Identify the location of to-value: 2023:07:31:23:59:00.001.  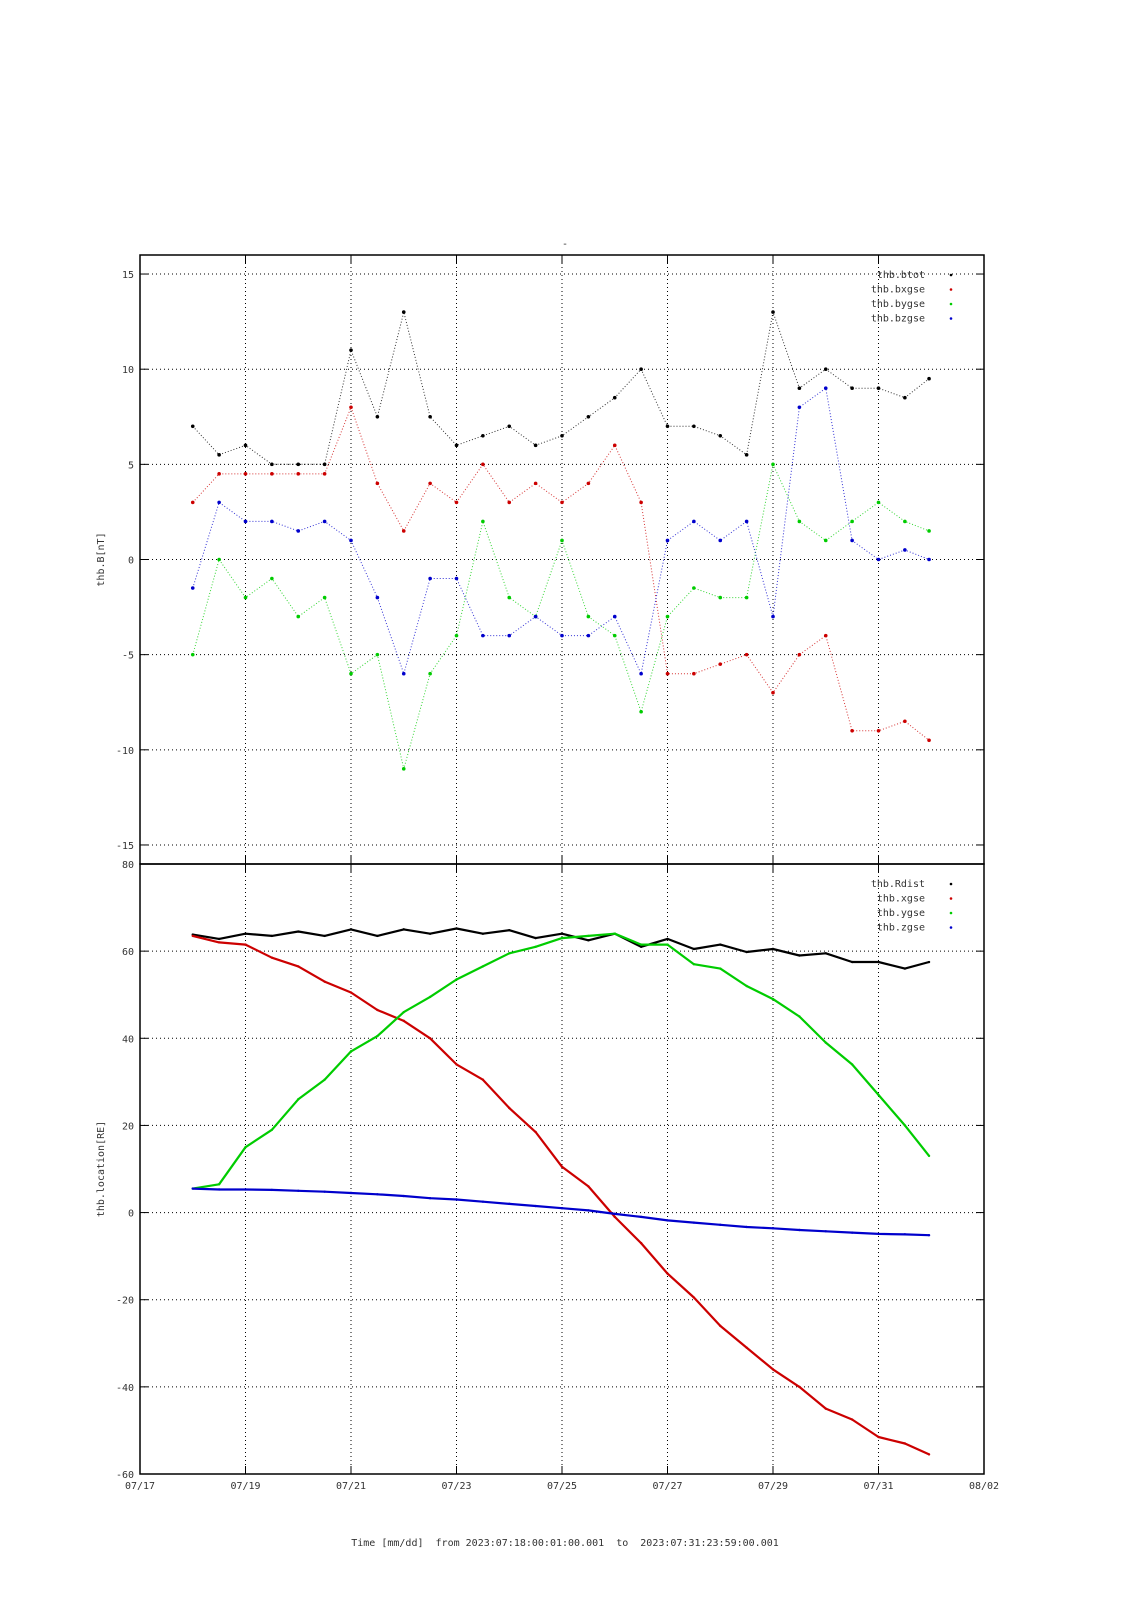
(709, 1543).